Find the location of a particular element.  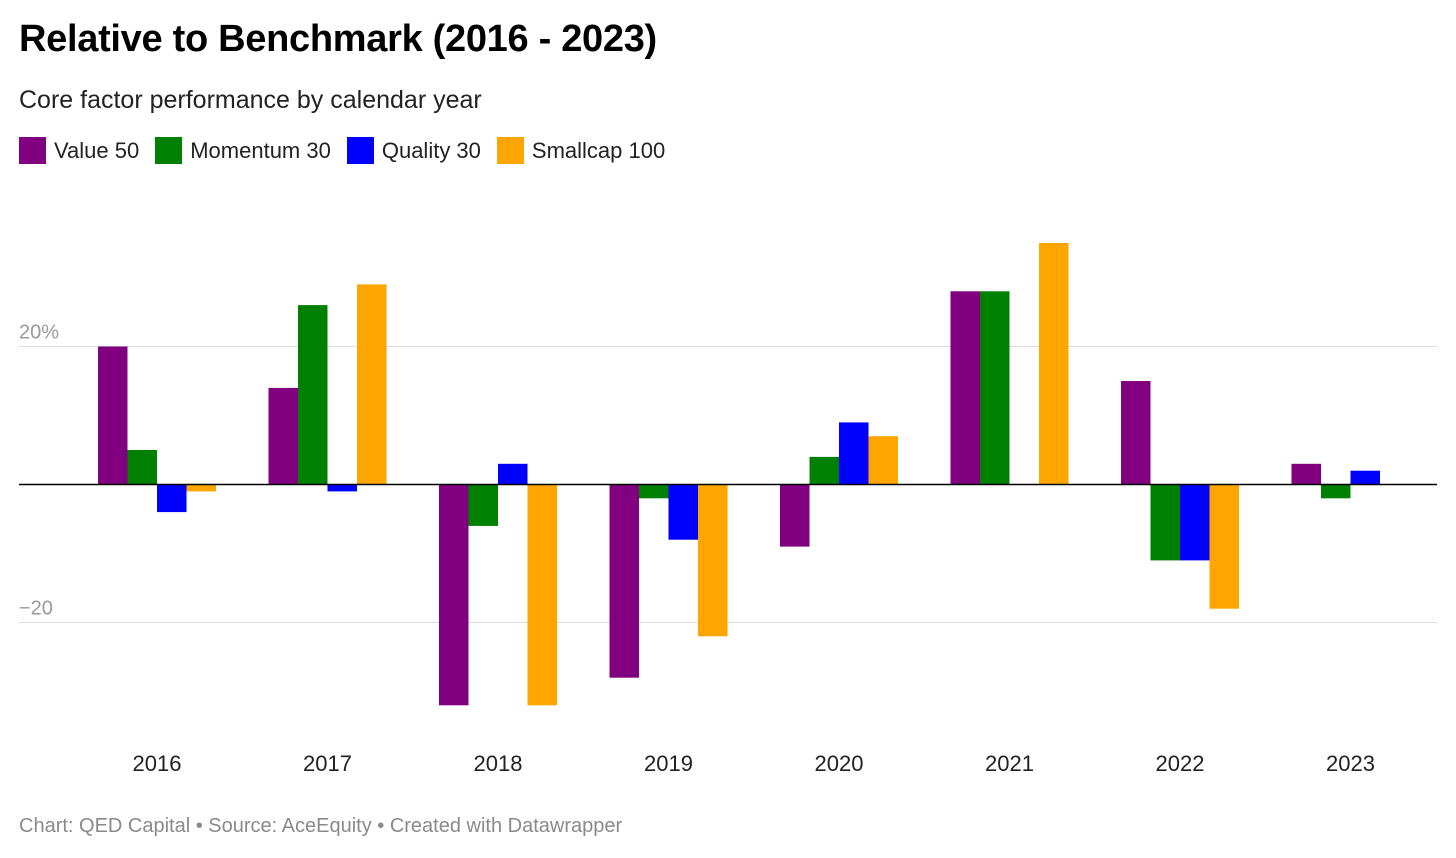

legend-item: Smallcap 100 is located at coordinates (581, 150).